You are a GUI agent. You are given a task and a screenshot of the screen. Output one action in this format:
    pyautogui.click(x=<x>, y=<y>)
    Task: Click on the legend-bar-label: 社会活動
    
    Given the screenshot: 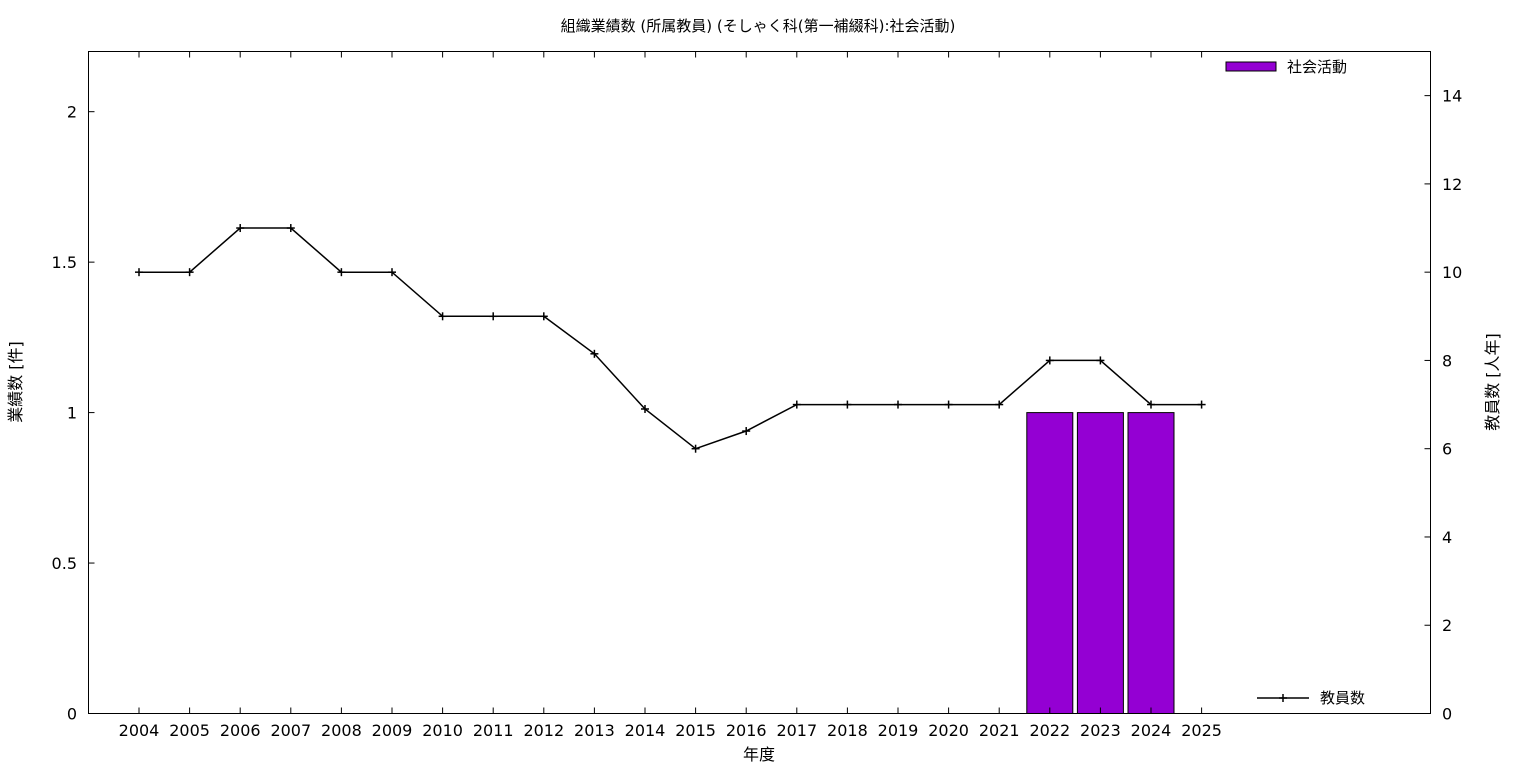 What is the action you would take?
    pyautogui.click(x=1317, y=67)
    